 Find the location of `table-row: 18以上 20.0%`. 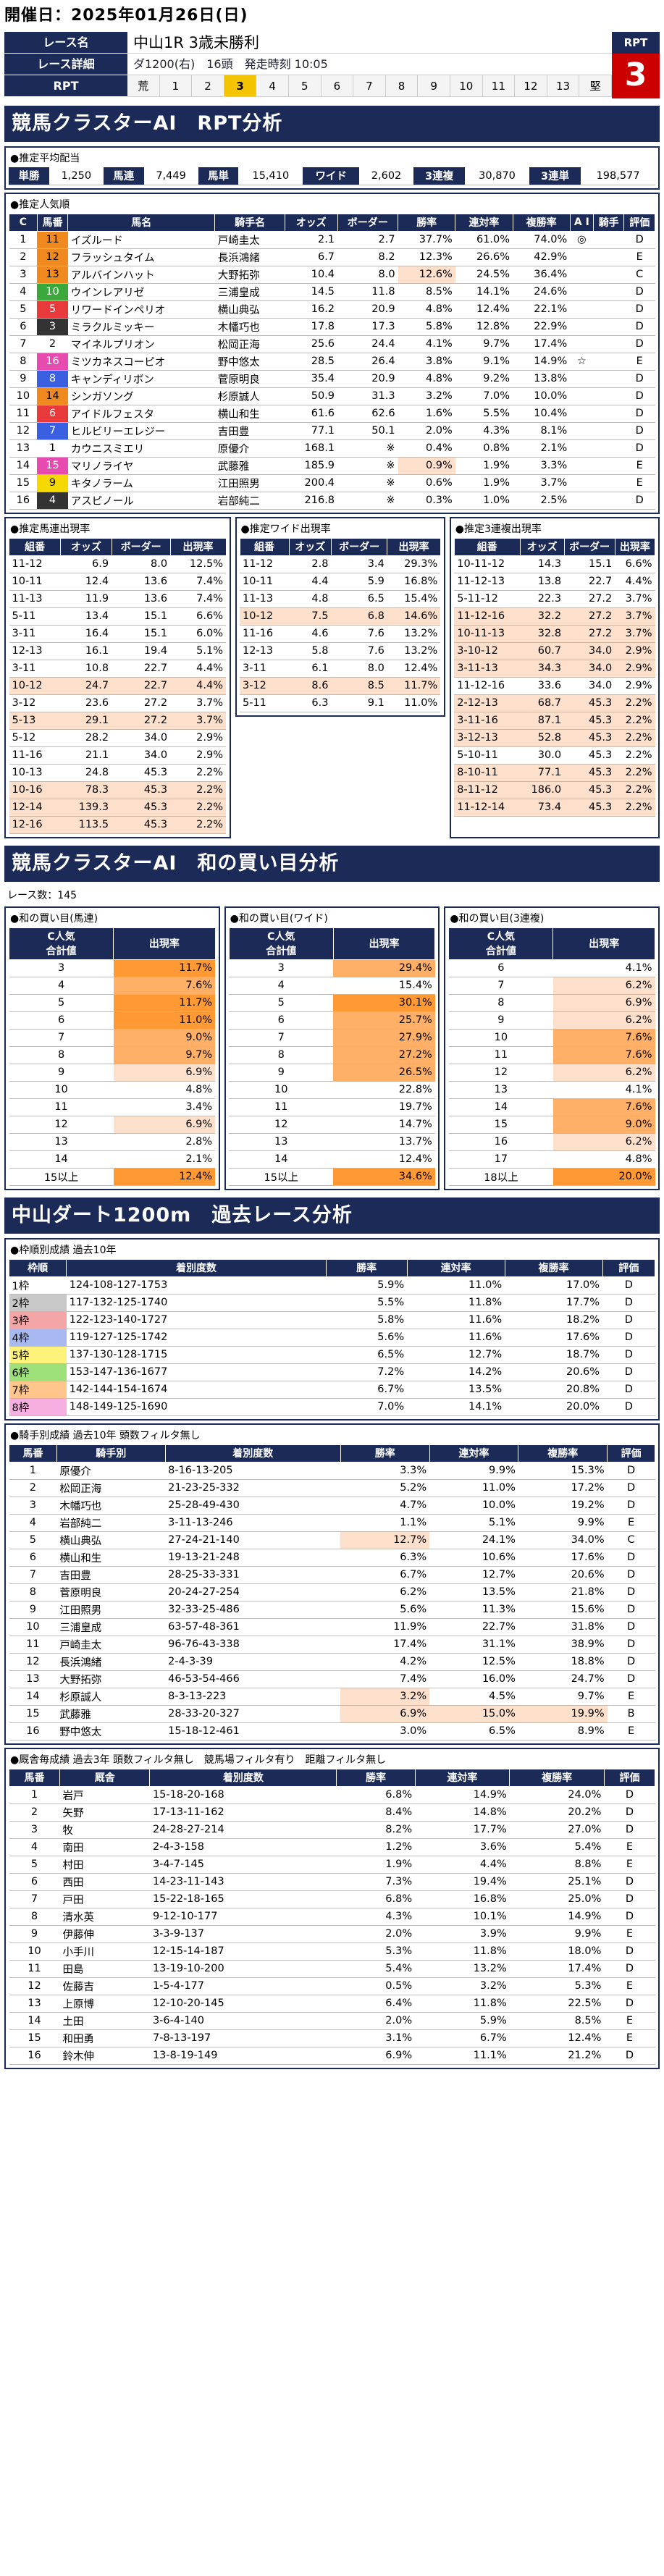

table-row: 18以上 20.0% is located at coordinates (551, 1177).